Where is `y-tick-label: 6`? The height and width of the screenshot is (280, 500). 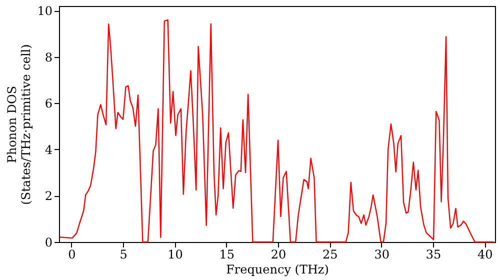
y-tick-label: 6 is located at coordinates (48, 103).